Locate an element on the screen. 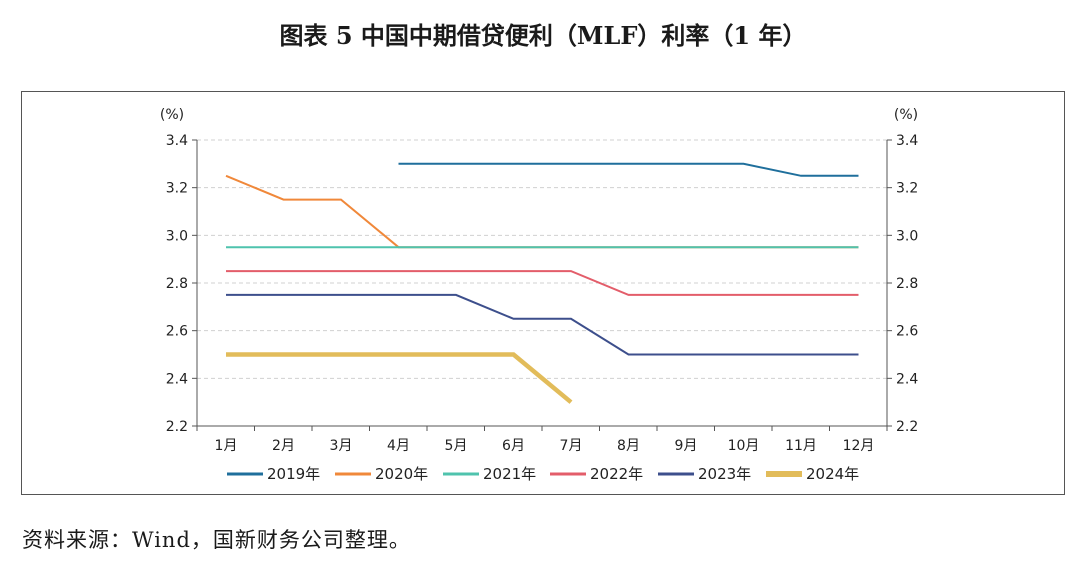 The width and height of the screenshot is (1086, 561). x-tick-label: 11月 is located at coordinates (801, 446).